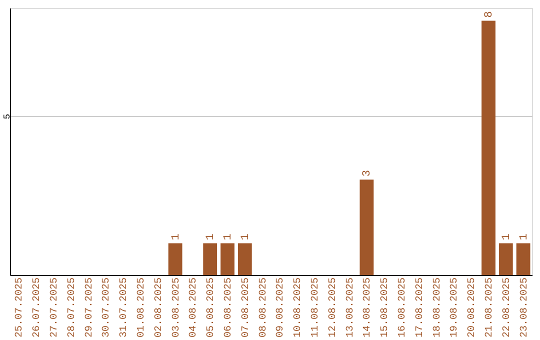 The width and height of the screenshot is (540, 340). What do you see at coordinates (298, 308) in the screenshot?
I see `x-tick-label: 10.08.2025` at bounding box center [298, 308].